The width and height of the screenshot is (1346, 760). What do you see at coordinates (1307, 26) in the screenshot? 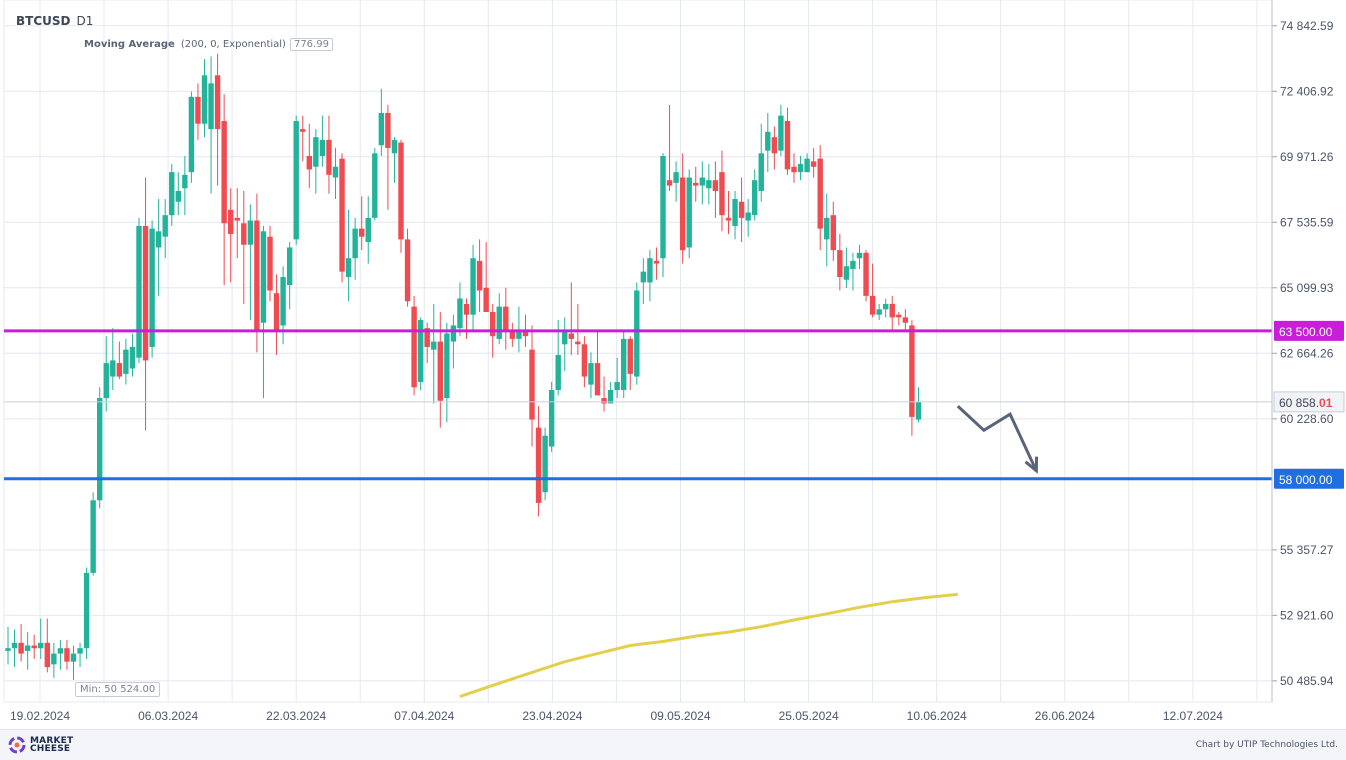
I see `y-tick-label: 74 842.59` at bounding box center [1307, 26].